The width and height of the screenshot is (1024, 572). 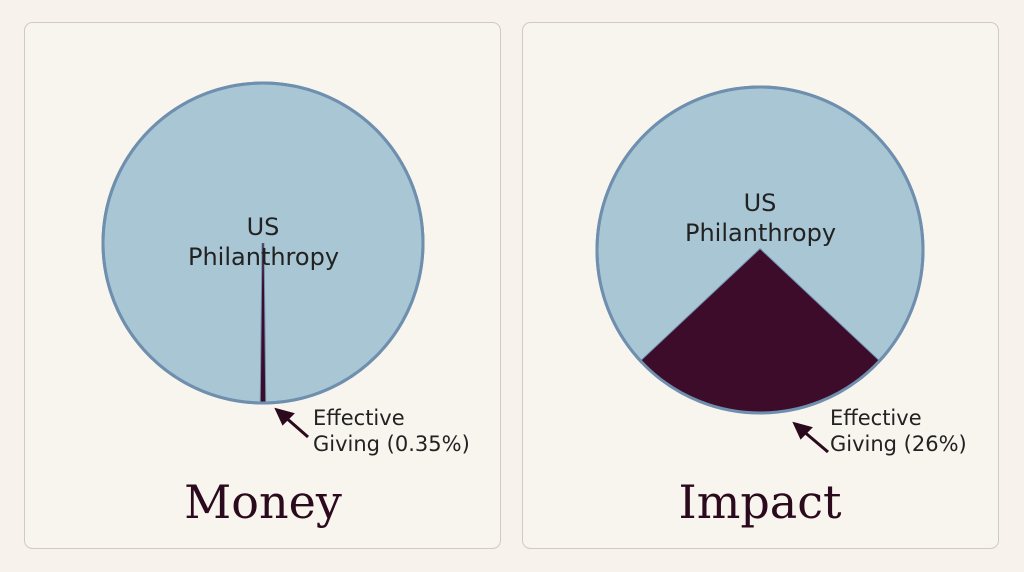 I want to click on chart-title: Money, so click(x=263, y=502).